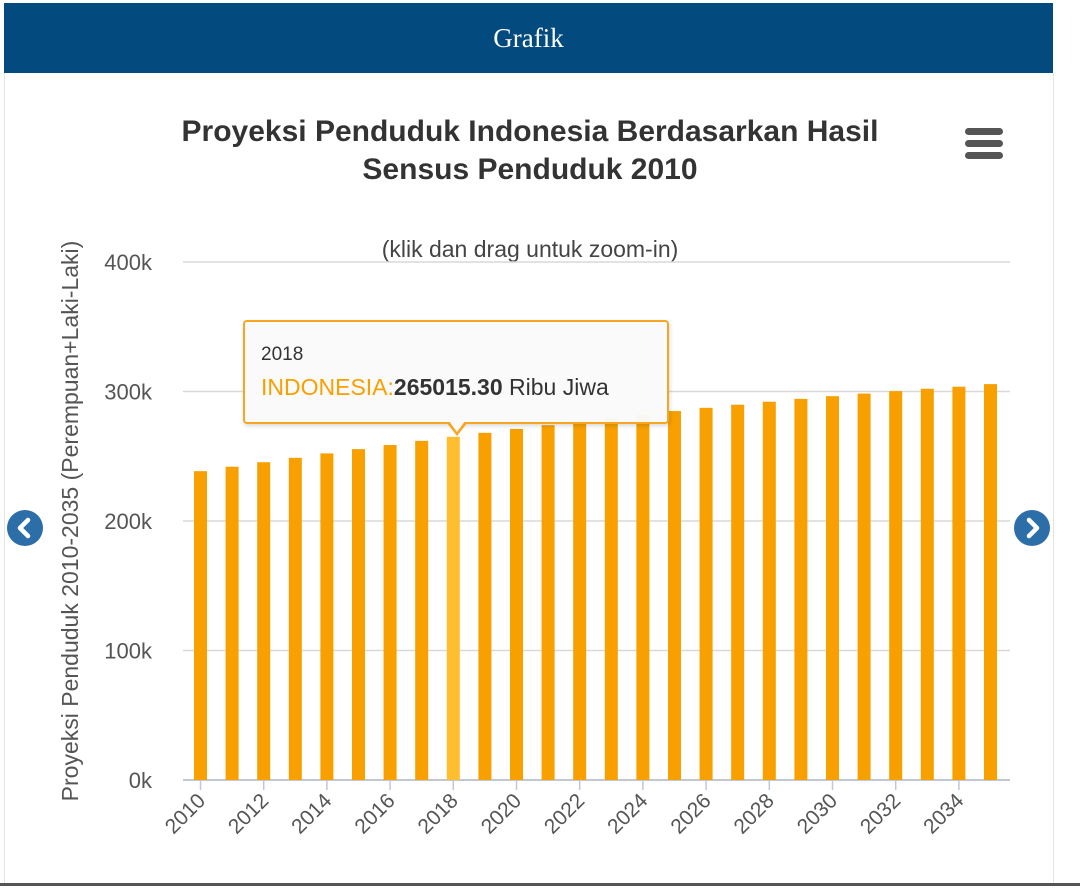  I want to click on x-tick-label: 2020, so click(501, 813).